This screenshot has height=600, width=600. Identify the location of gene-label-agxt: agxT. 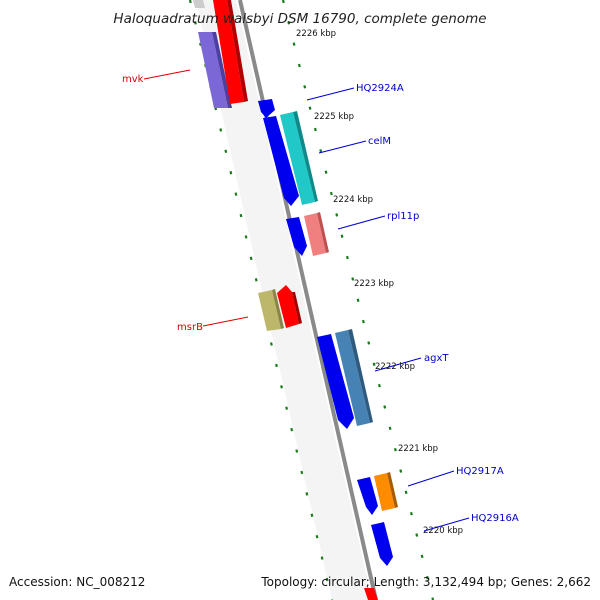
(436, 358).